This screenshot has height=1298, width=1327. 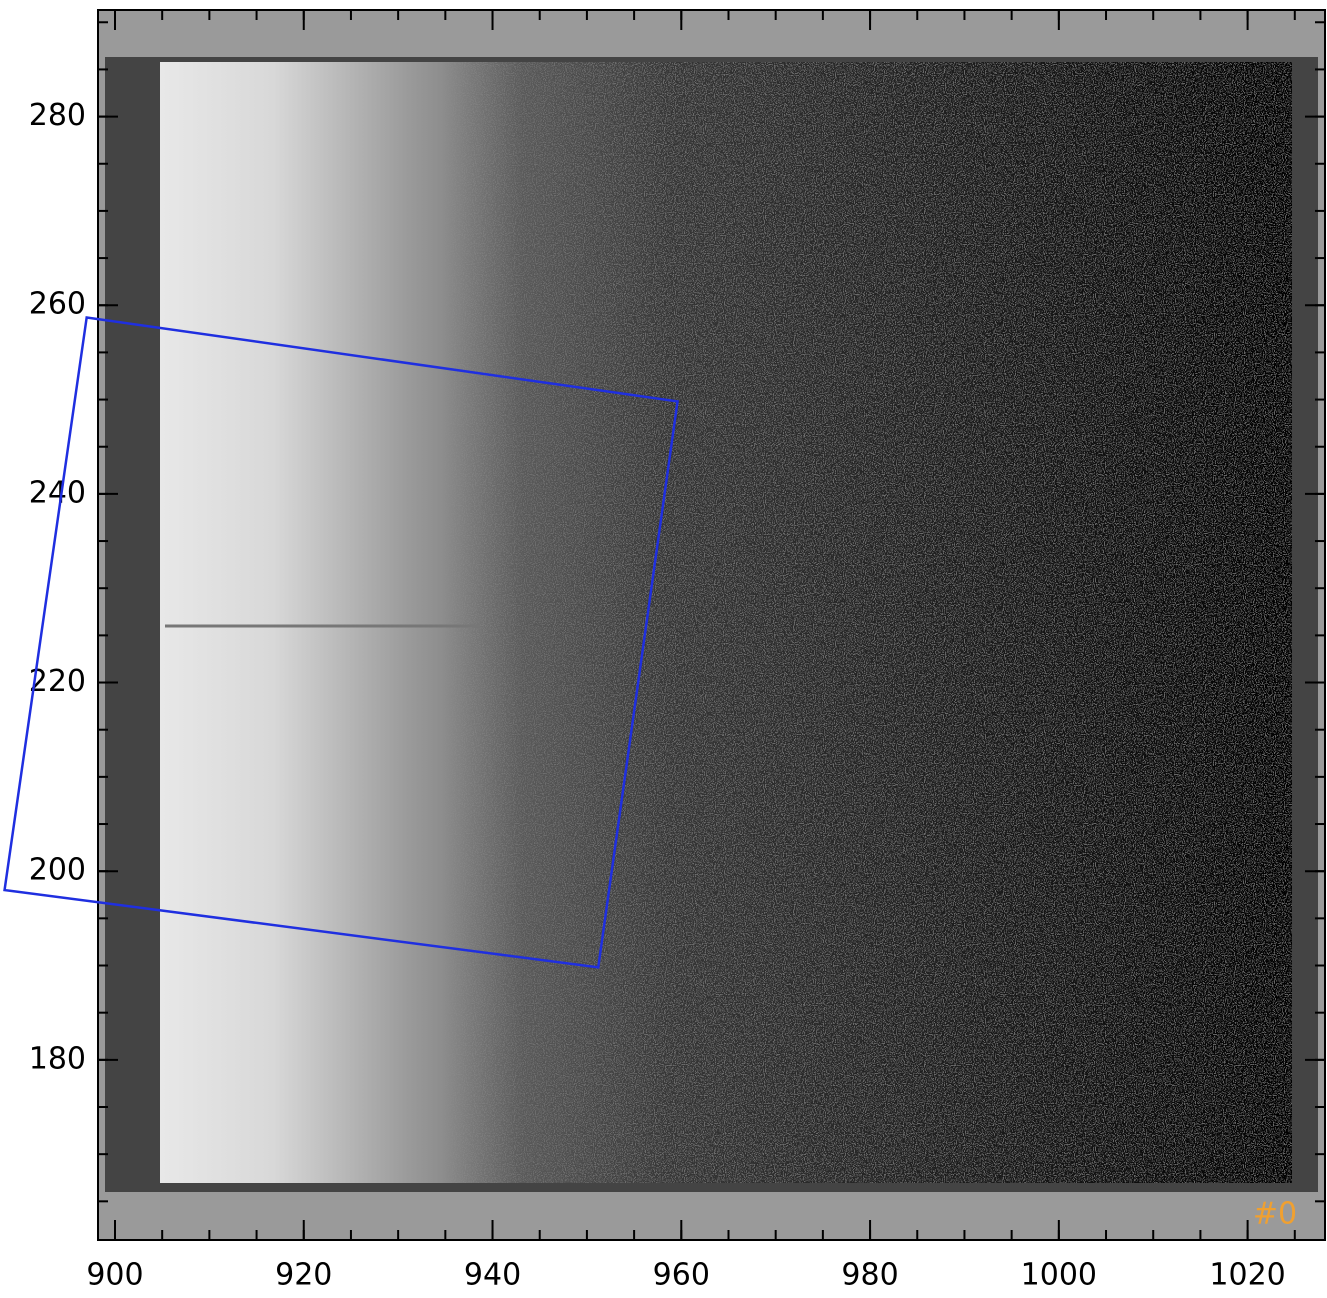 What do you see at coordinates (57, 115) in the screenshot?
I see `y-tick-label: 280` at bounding box center [57, 115].